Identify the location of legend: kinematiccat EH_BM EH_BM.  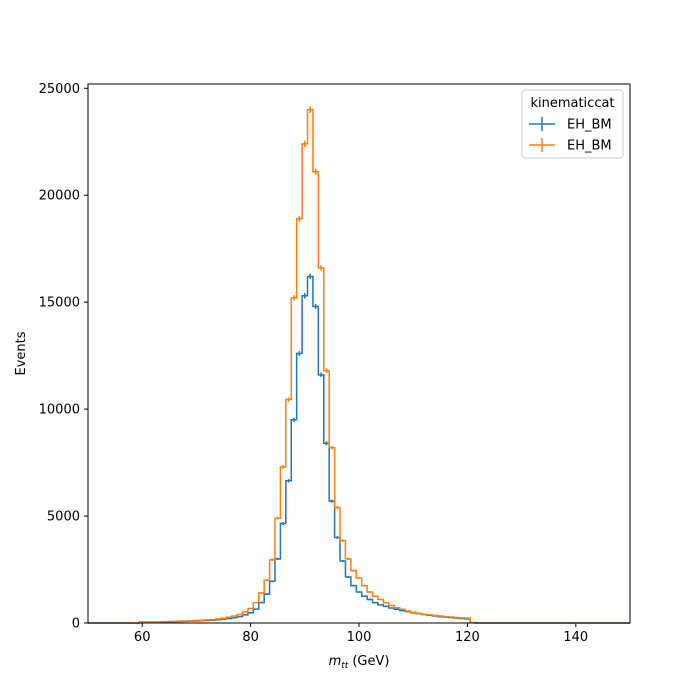
(572, 124).